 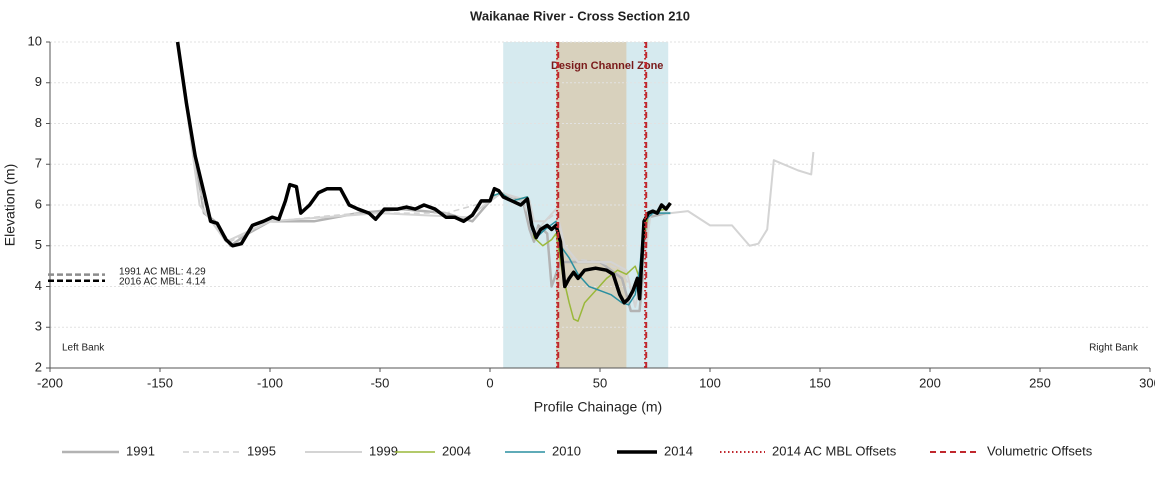 What do you see at coordinates (38, 81) in the screenshot?
I see `y-tick-label: 9` at bounding box center [38, 81].